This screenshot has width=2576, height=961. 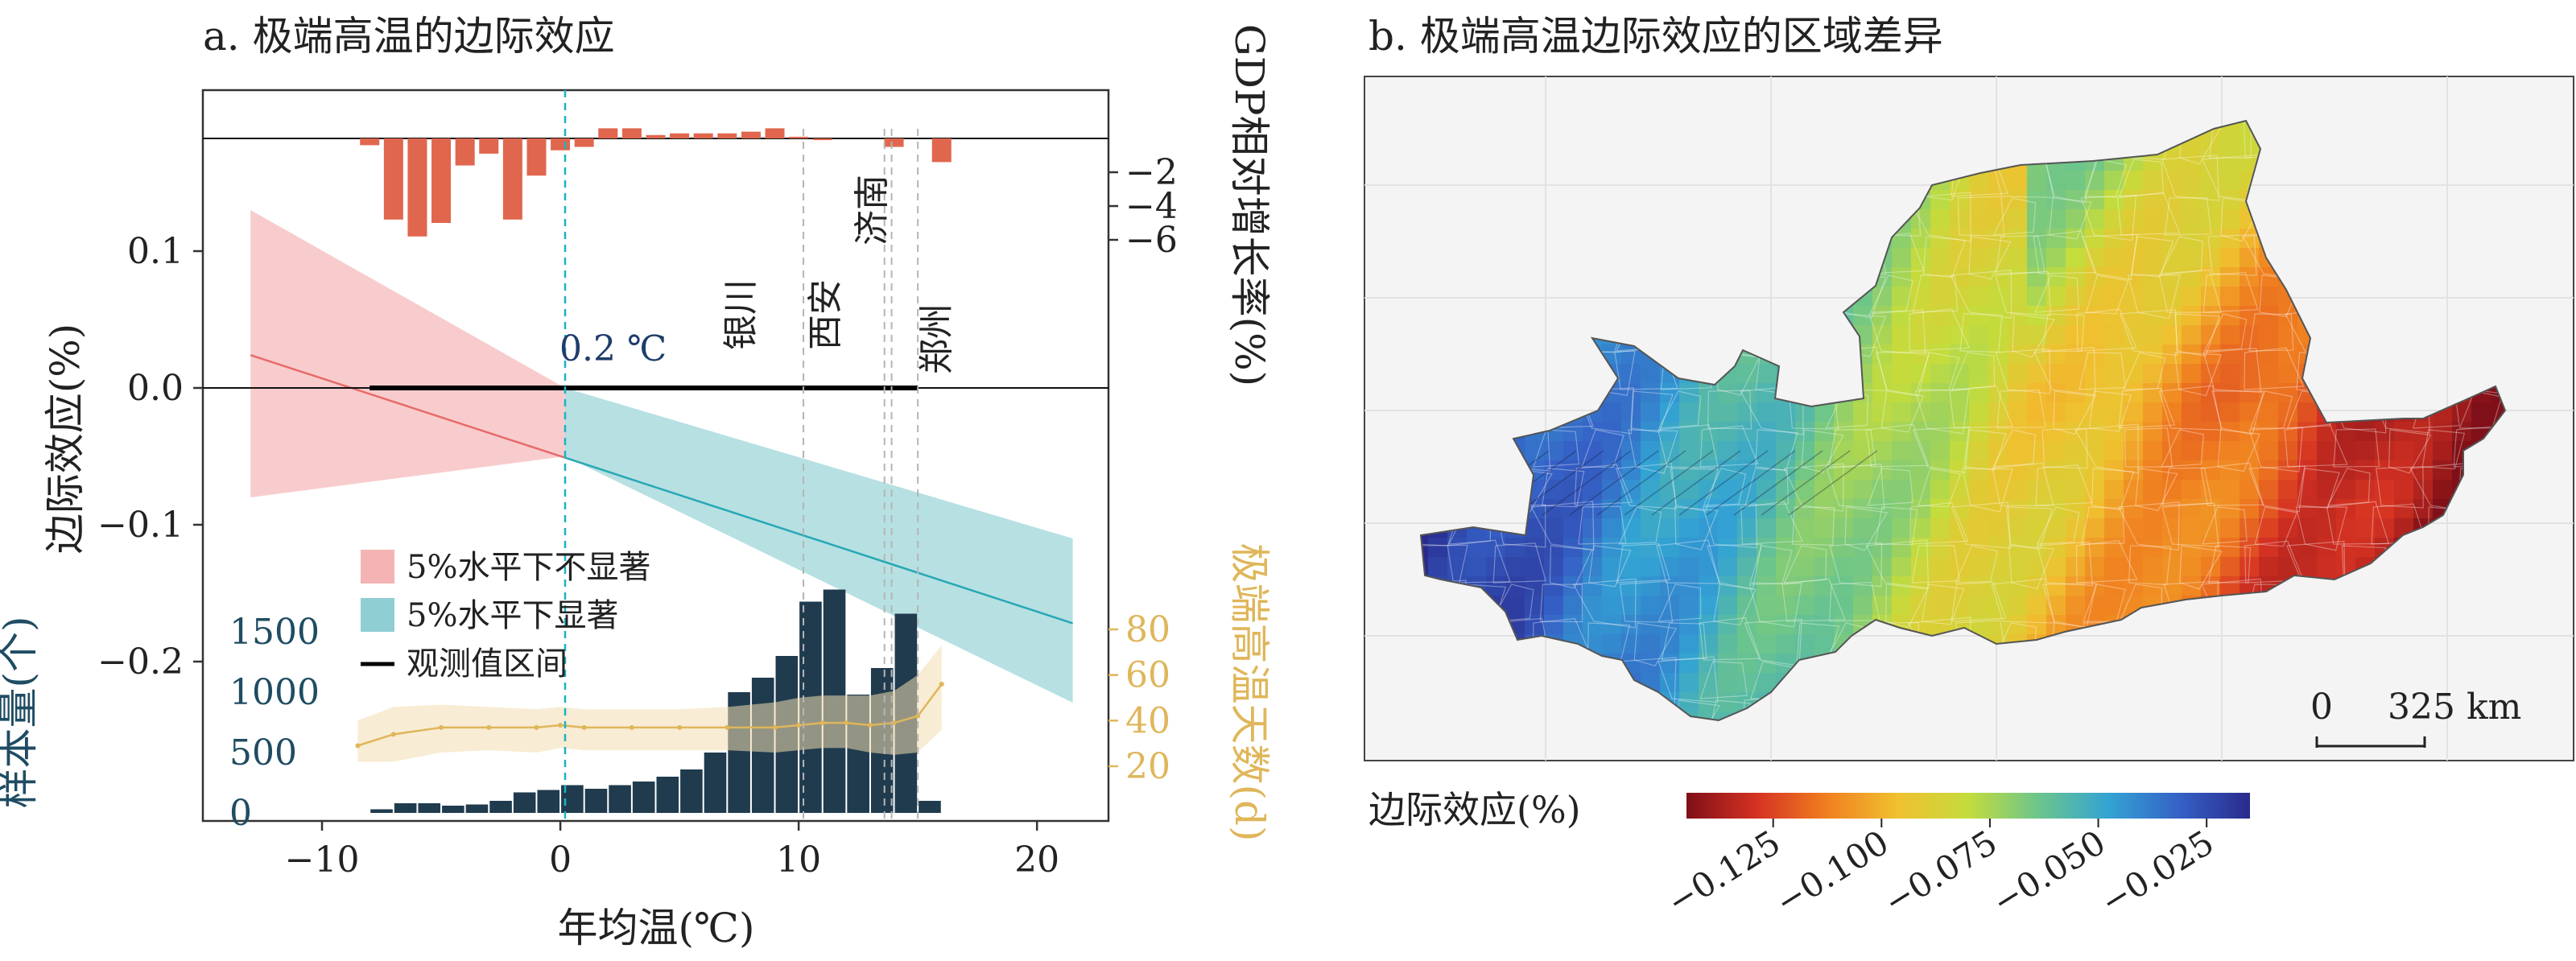 I want to click on sample-y-tick-label: 1000, so click(x=274, y=692).